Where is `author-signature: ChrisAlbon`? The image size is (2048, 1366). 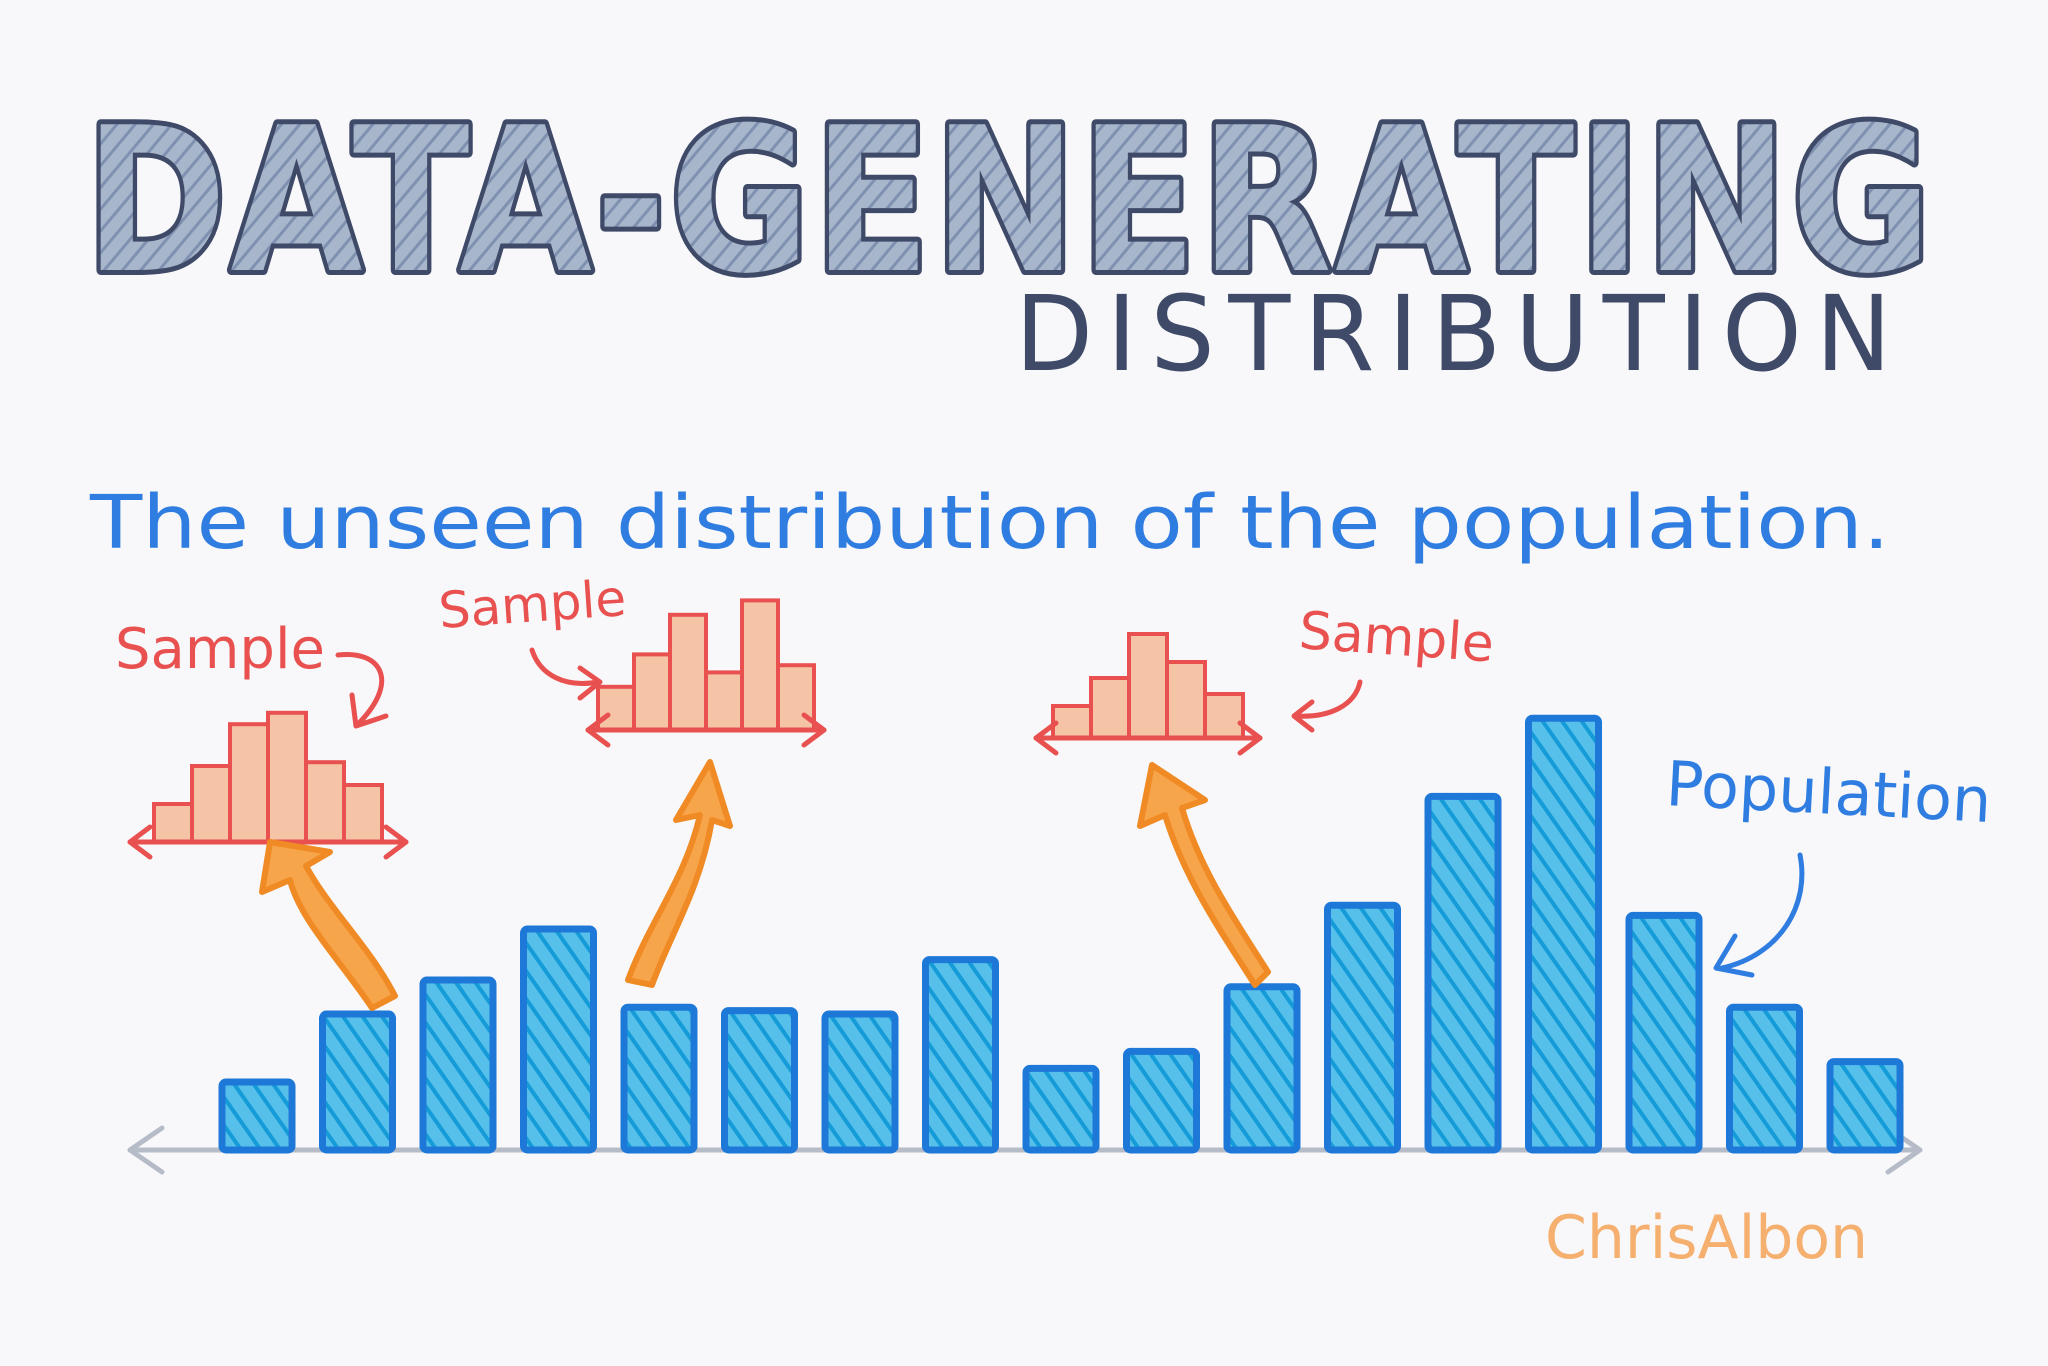
author-signature: ChrisAlbon is located at coordinates (1706, 1238).